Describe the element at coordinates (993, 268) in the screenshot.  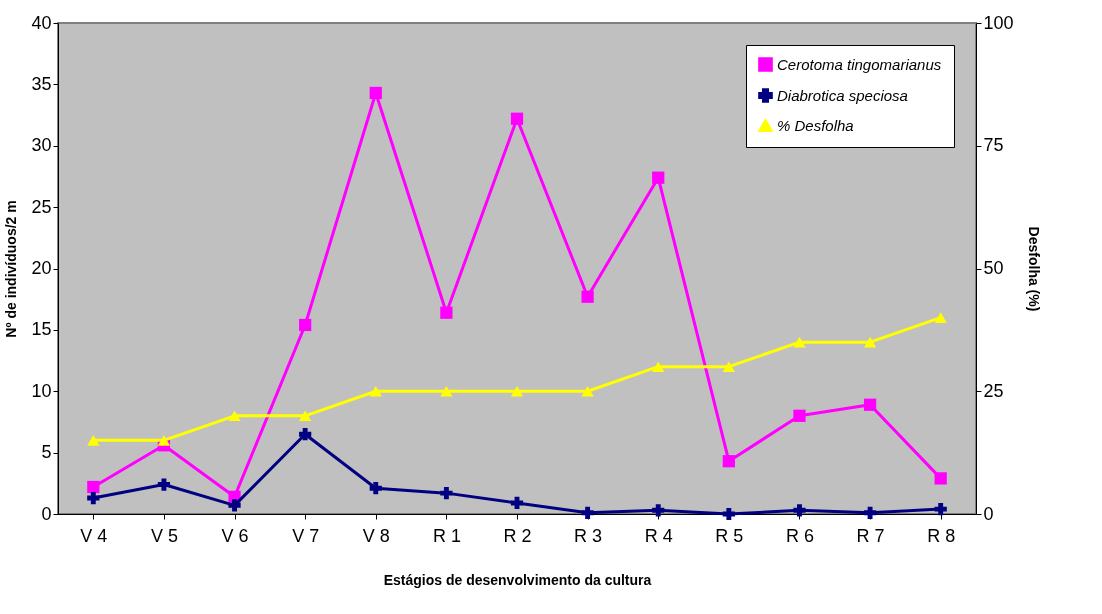
I see `y2-tick-label: 50` at that location.